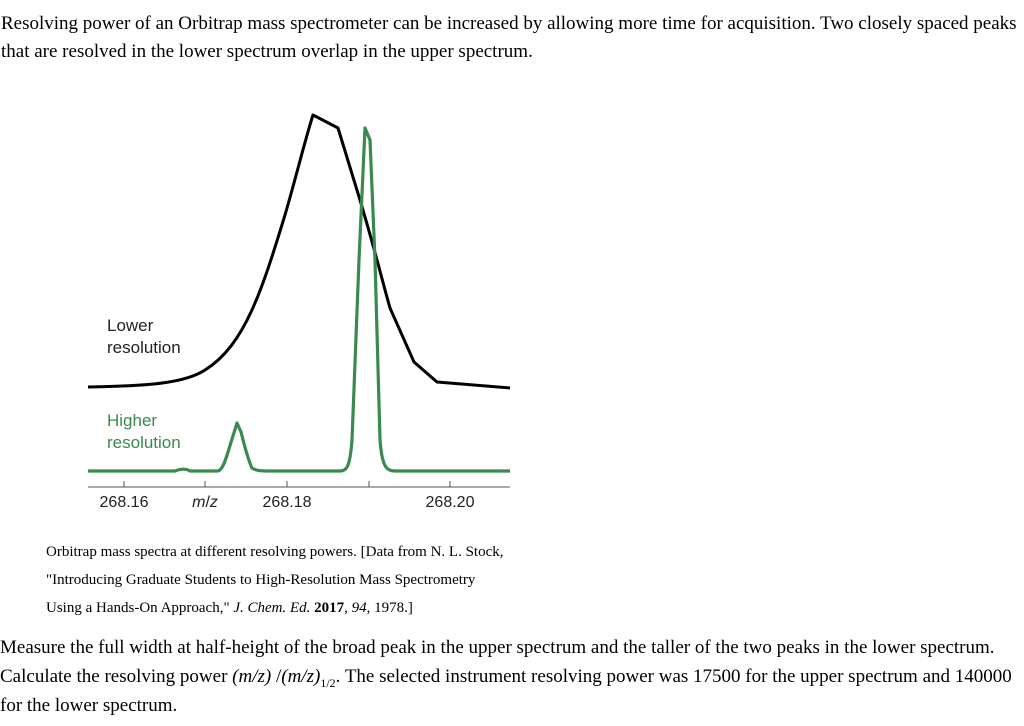 The height and width of the screenshot is (726, 1024). What do you see at coordinates (359, 608) in the screenshot?
I see `citation-volume: 94` at bounding box center [359, 608].